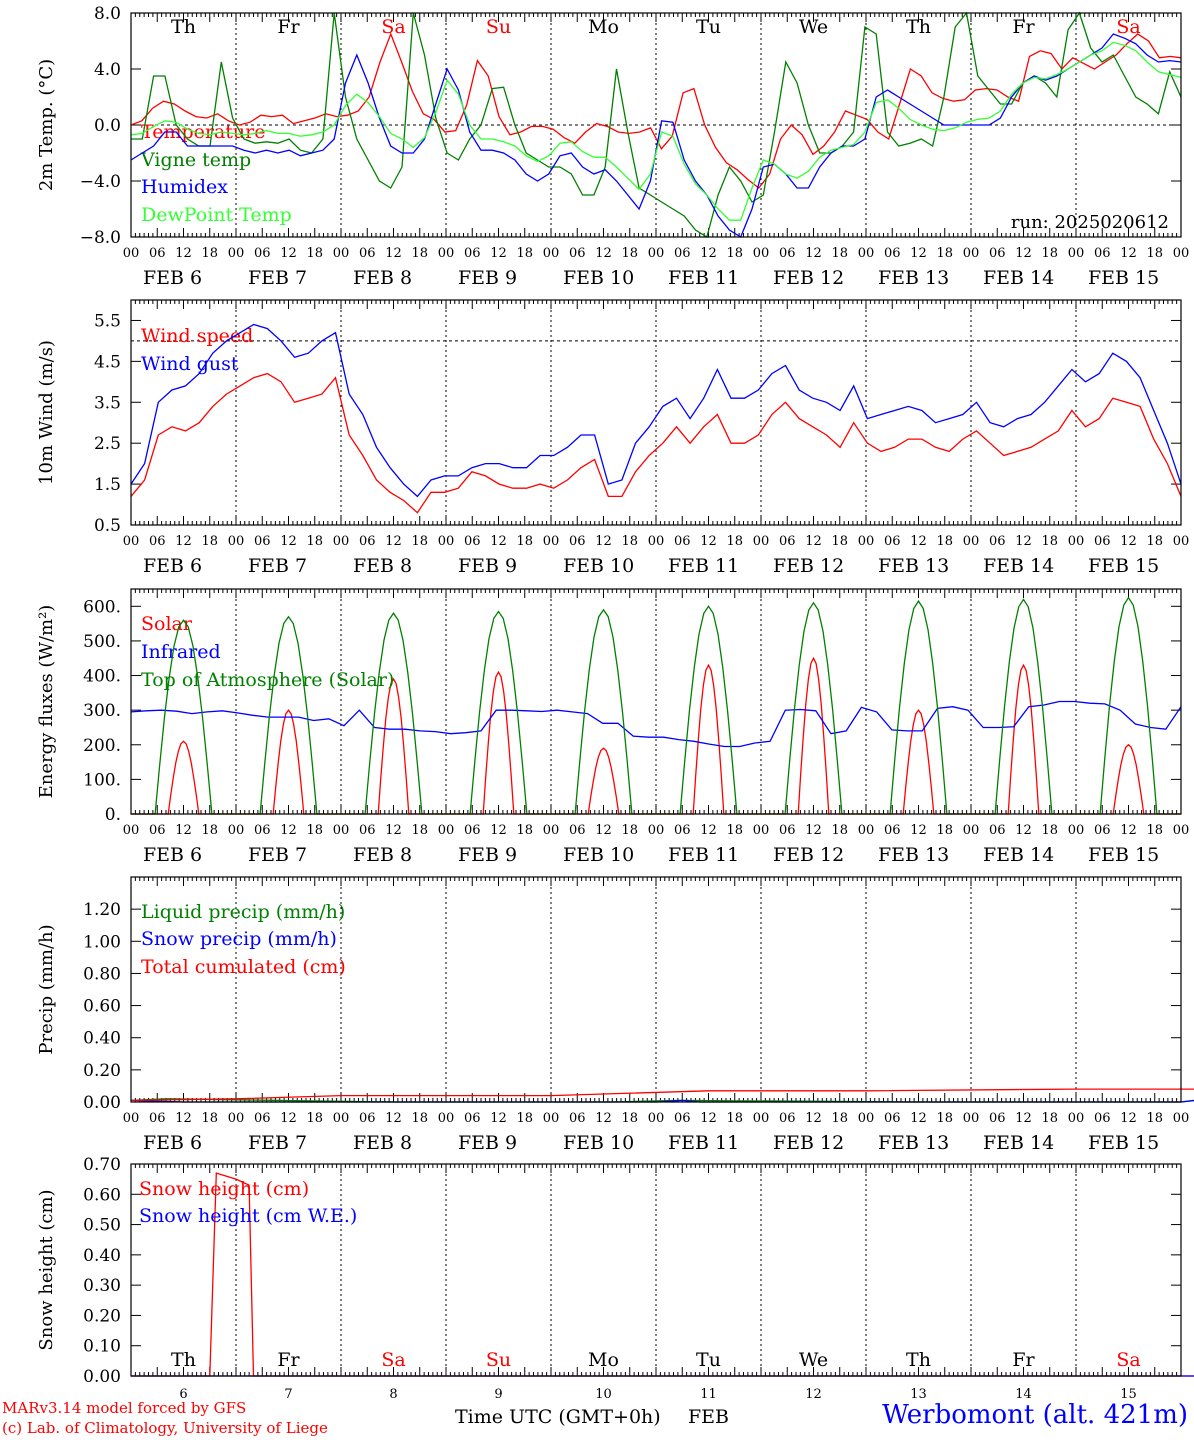 The image size is (1194, 1440). What do you see at coordinates (813, 1394) in the screenshot?
I see `x-day-number: 12` at bounding box center [813, 1394].